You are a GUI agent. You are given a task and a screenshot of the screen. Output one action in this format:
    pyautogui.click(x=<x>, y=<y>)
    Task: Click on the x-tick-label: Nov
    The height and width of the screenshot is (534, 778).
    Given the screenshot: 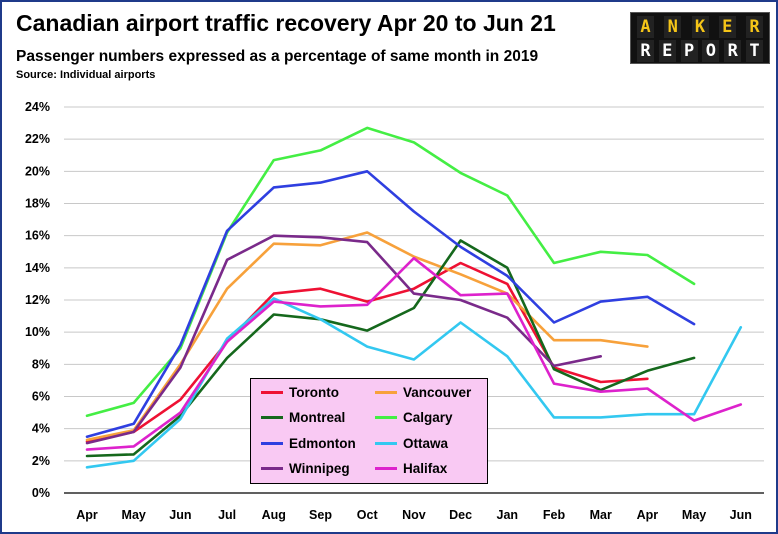 What is the action you would take?
    pyautogui.click(x=414, y=515)
    